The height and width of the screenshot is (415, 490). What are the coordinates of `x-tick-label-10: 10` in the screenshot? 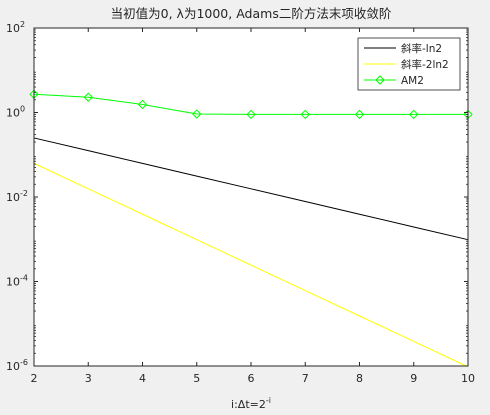 It's located at (468, 378).